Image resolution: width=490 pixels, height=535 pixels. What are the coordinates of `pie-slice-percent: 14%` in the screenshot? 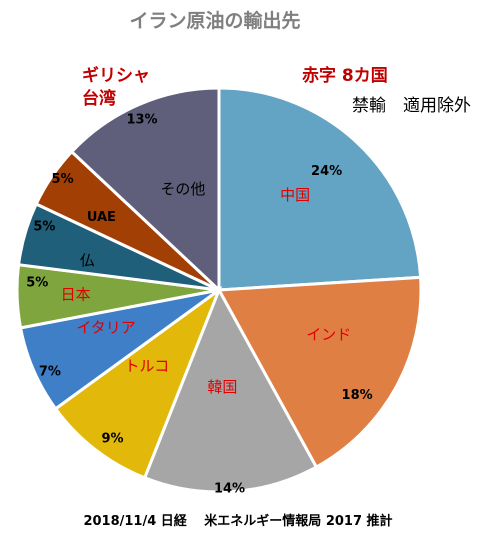 It's located at (229, 488).